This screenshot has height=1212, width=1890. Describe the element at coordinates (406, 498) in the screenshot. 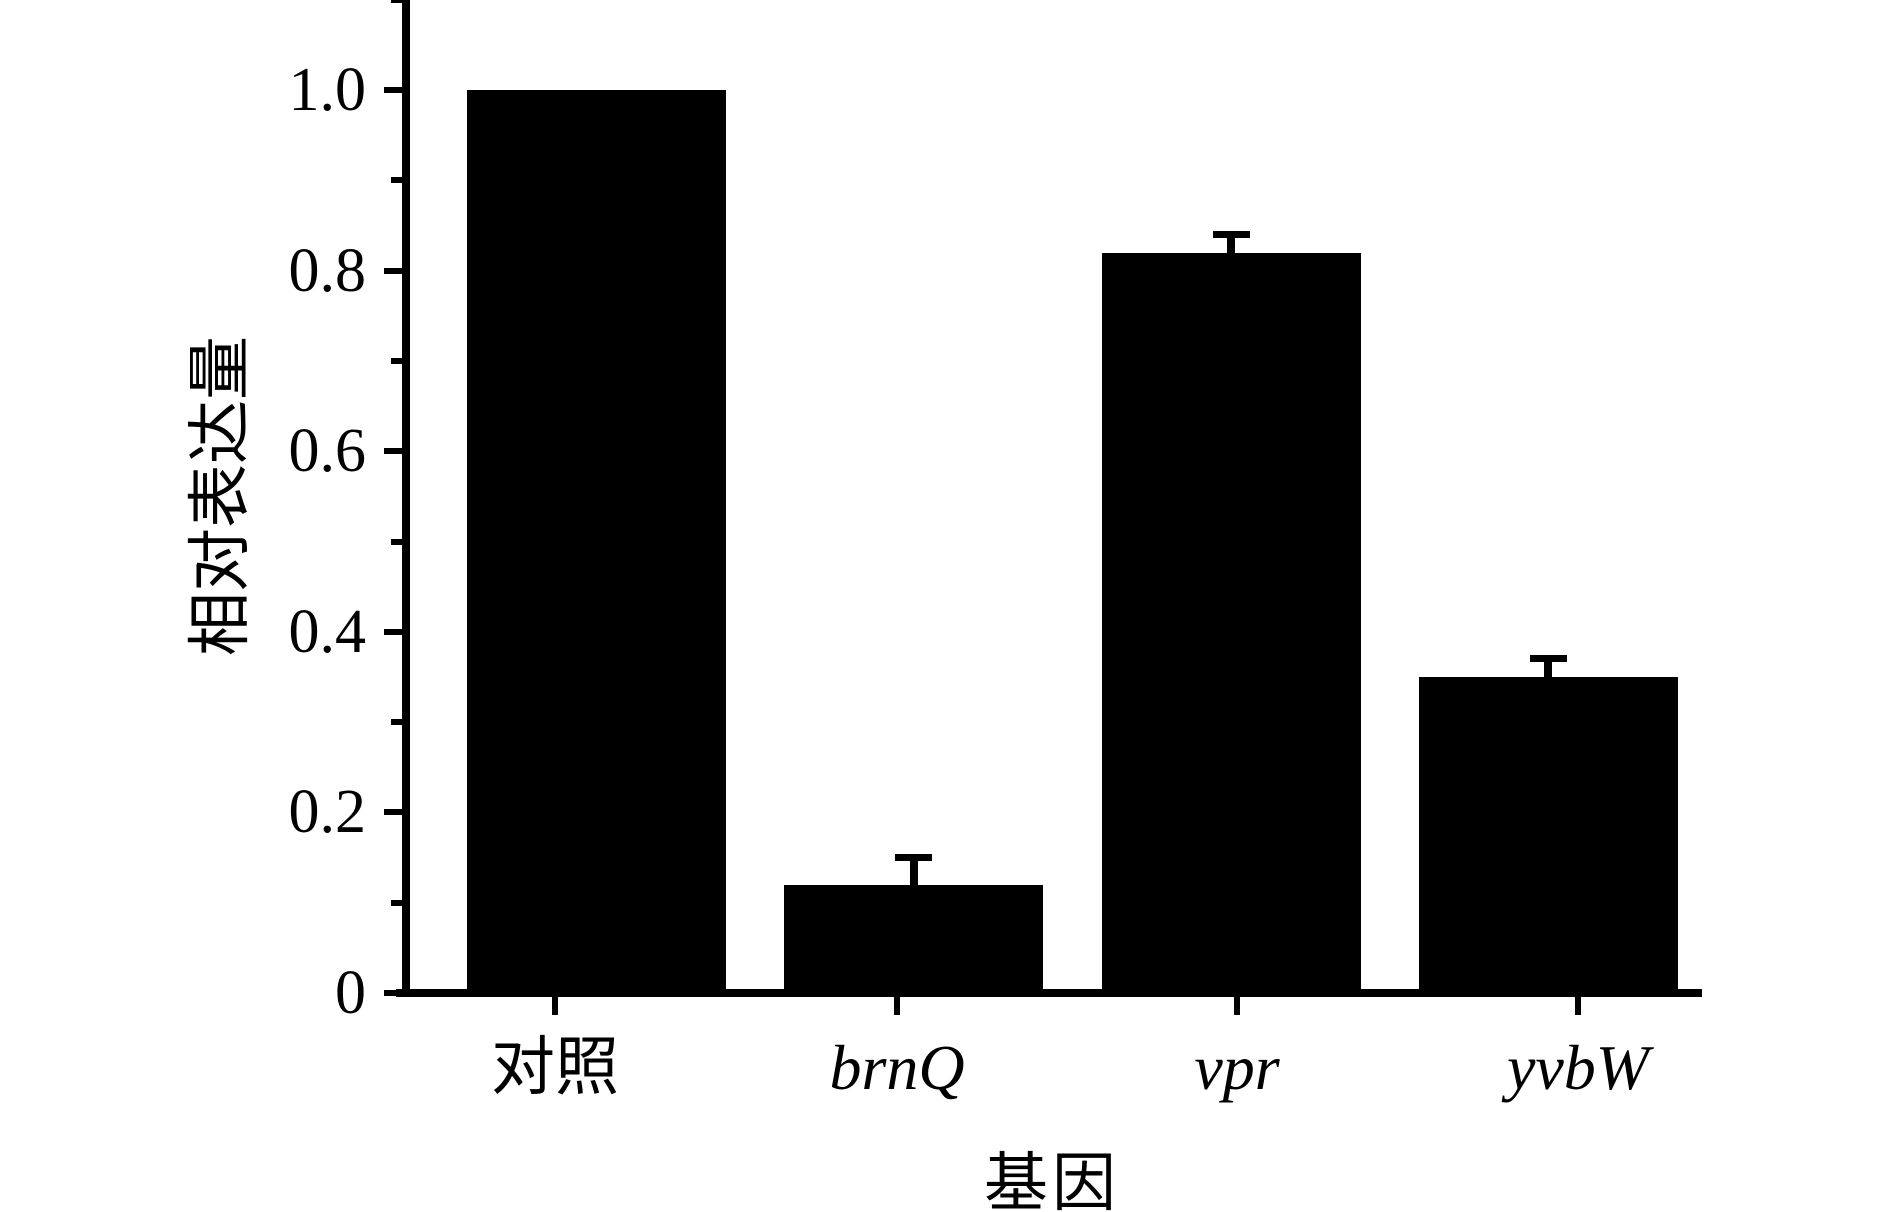

I see `y-axis-line` at that location.